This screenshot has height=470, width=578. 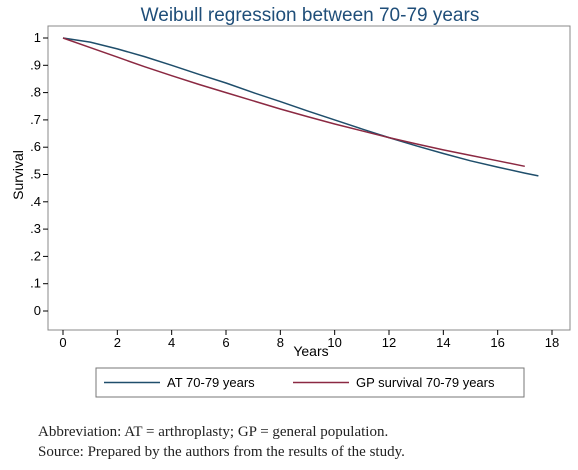 What do you see at coordinates (35, 201) in the screenshot?
I see `y-tick-label: .4` at bounding box center [35, 201].